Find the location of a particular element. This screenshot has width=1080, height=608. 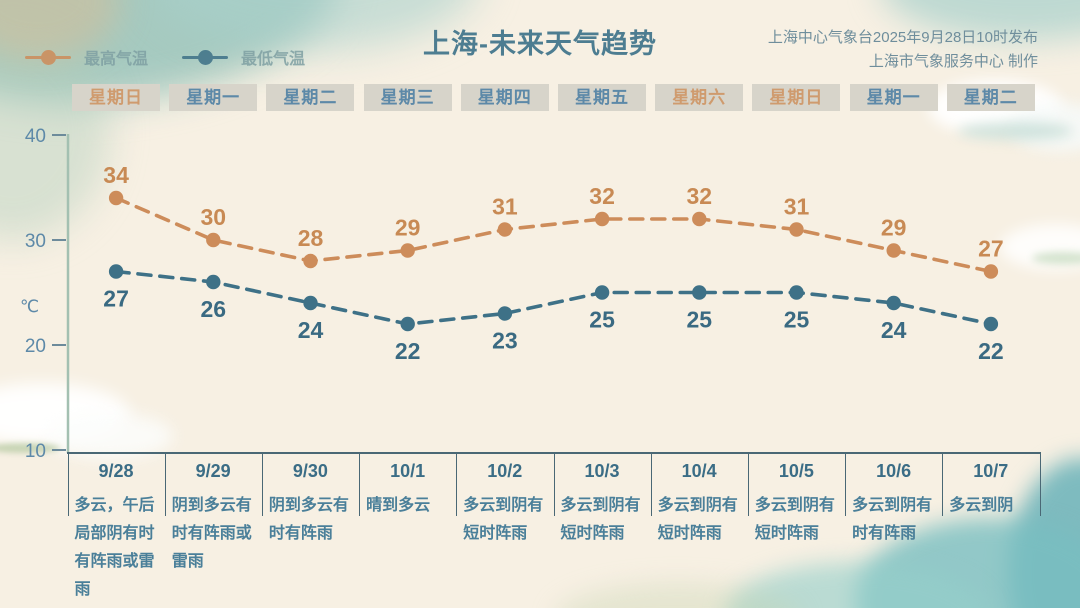

forecast-day-column-3: 10/1 晴到多云 is located at coordinates (407, 486).